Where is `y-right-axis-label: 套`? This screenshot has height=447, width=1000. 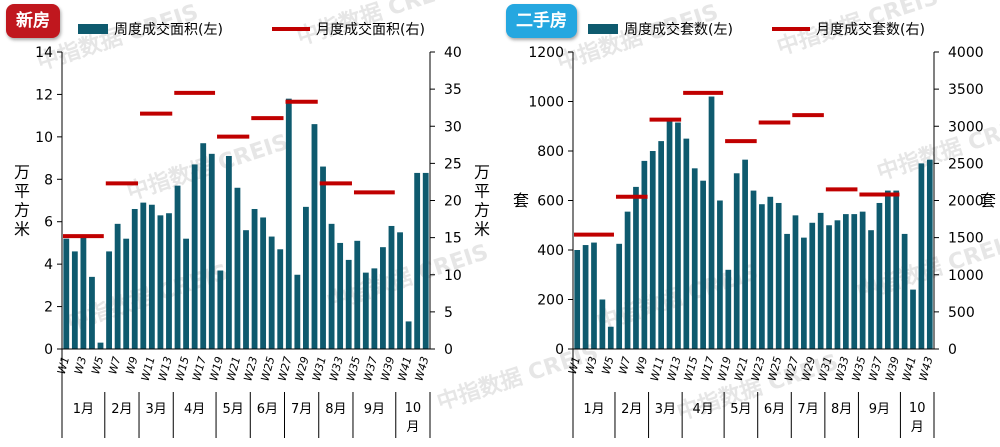
y-right-axis-label: 套 is located at coordinates (988, 200).